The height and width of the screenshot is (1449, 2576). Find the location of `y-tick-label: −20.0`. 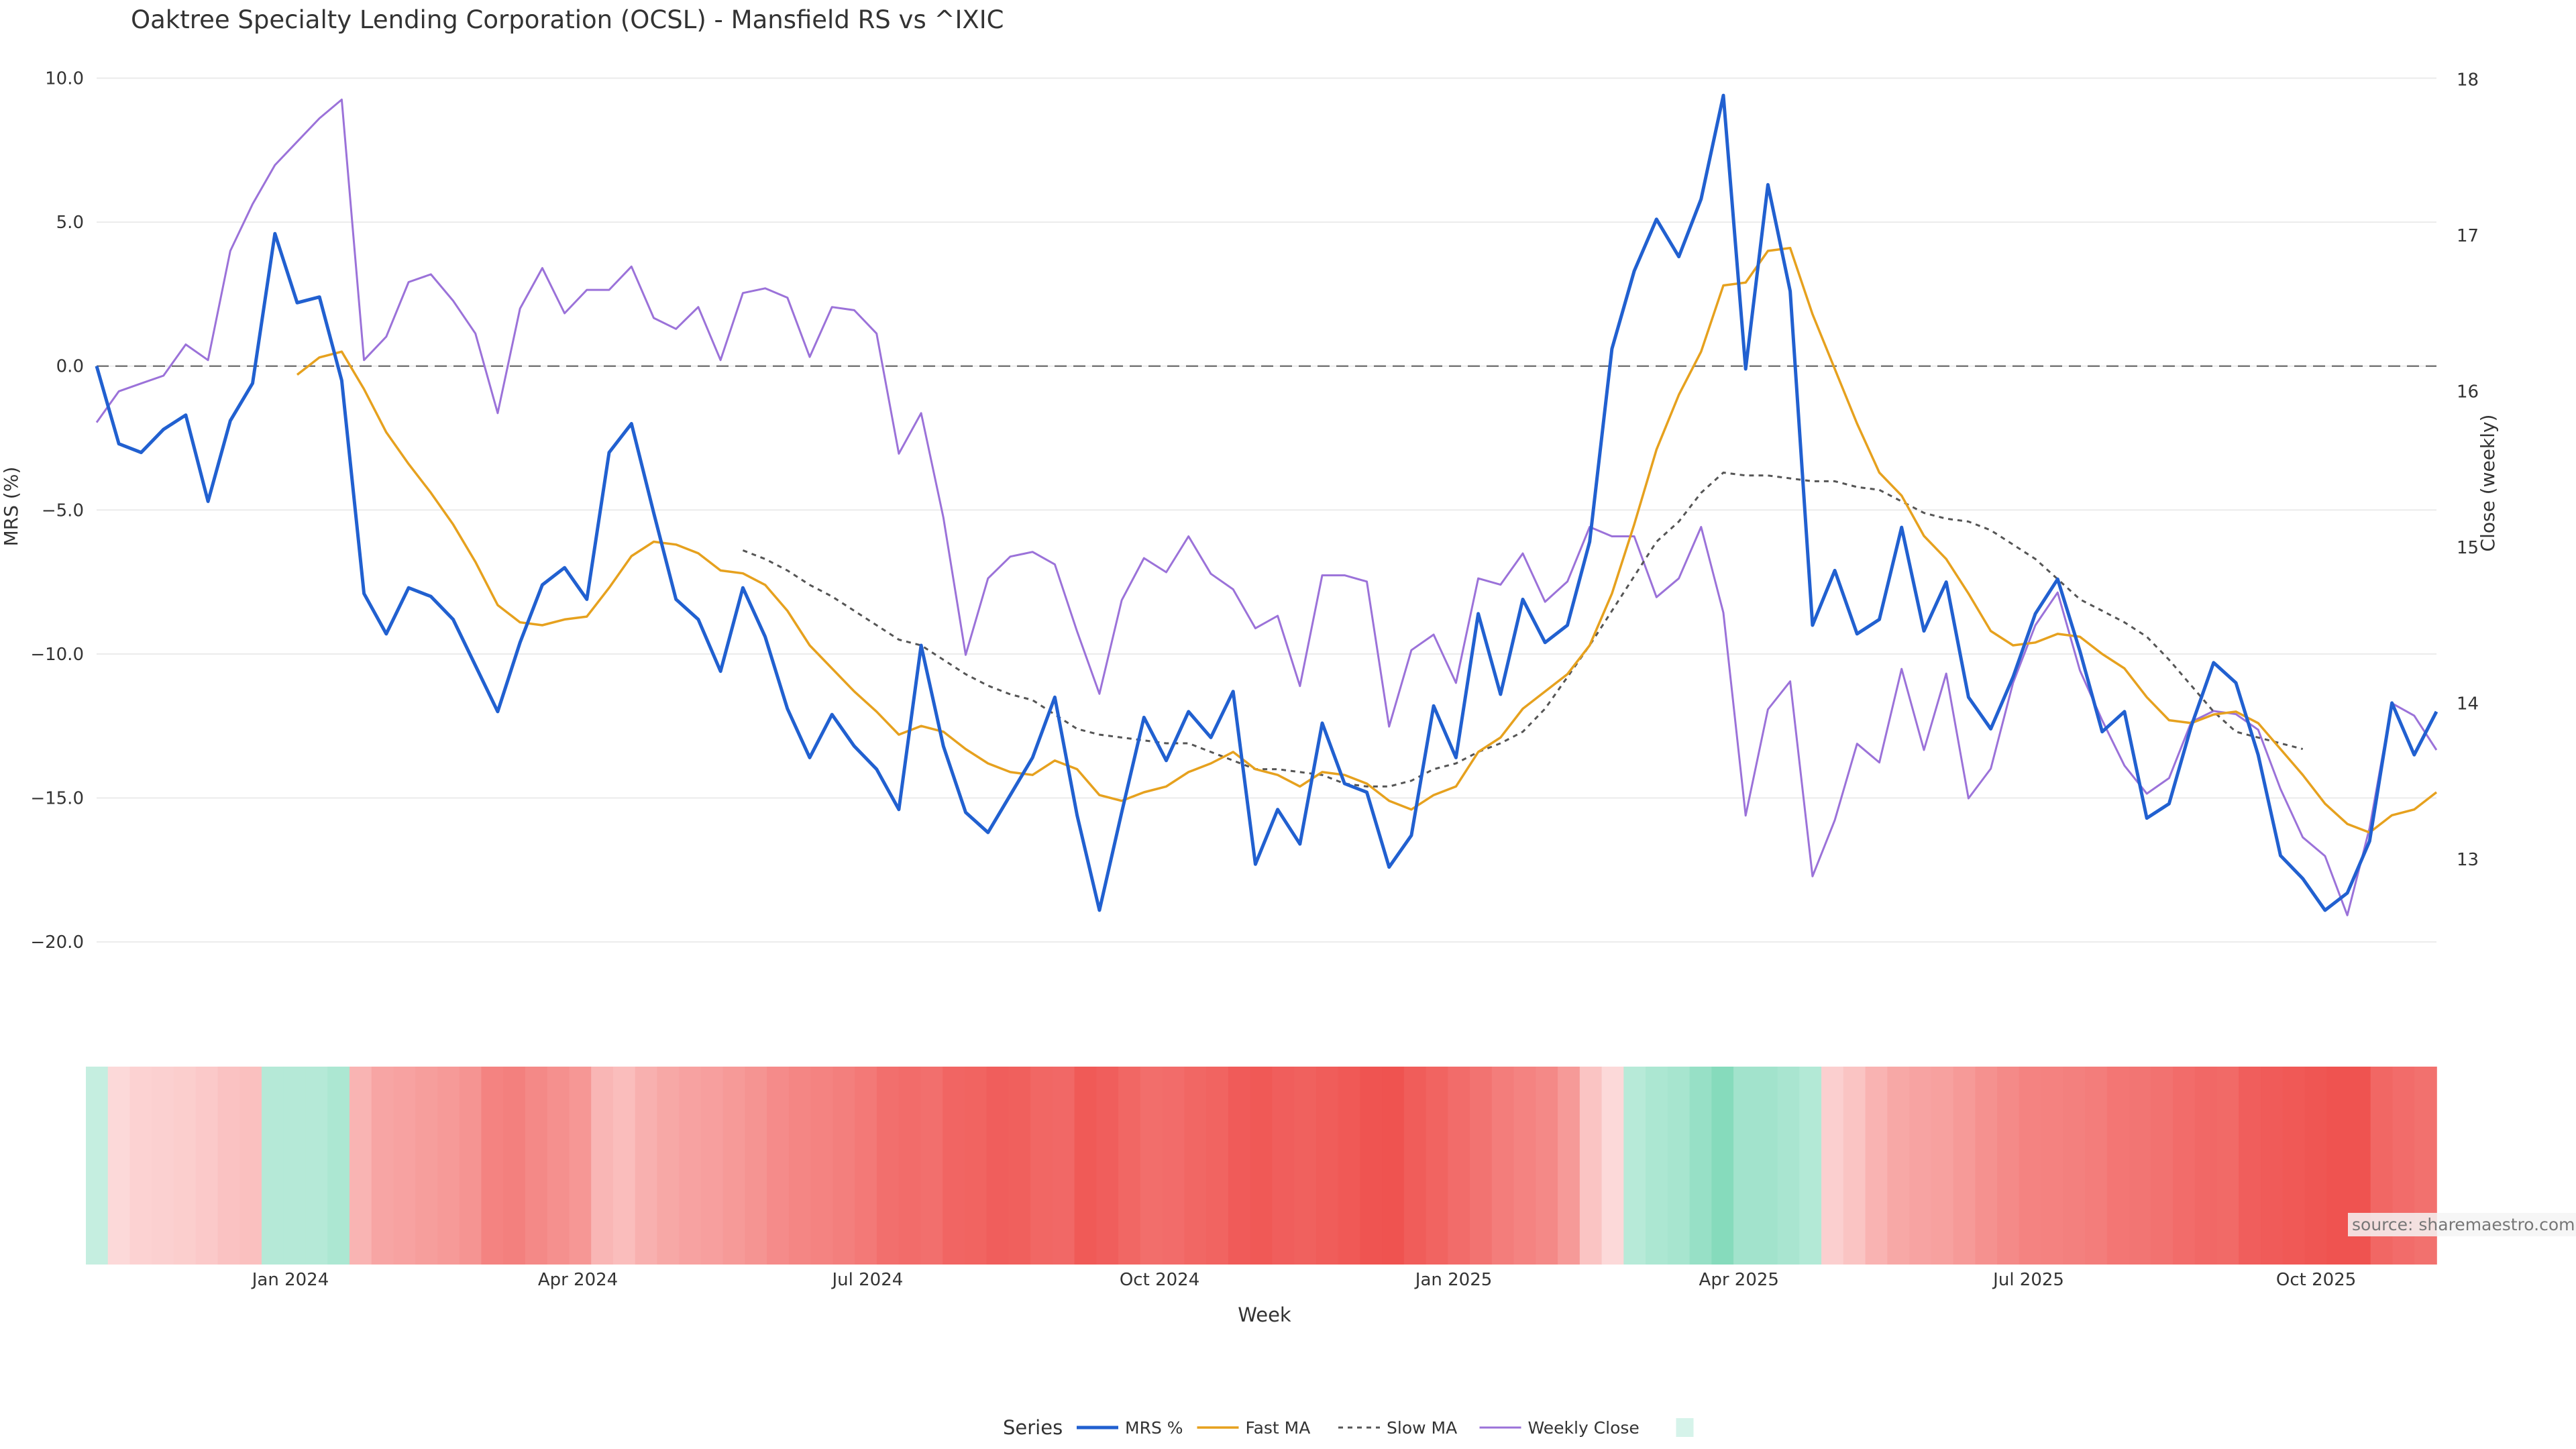

y-tick-label: −20.0 is located at coordinates (57, 942).